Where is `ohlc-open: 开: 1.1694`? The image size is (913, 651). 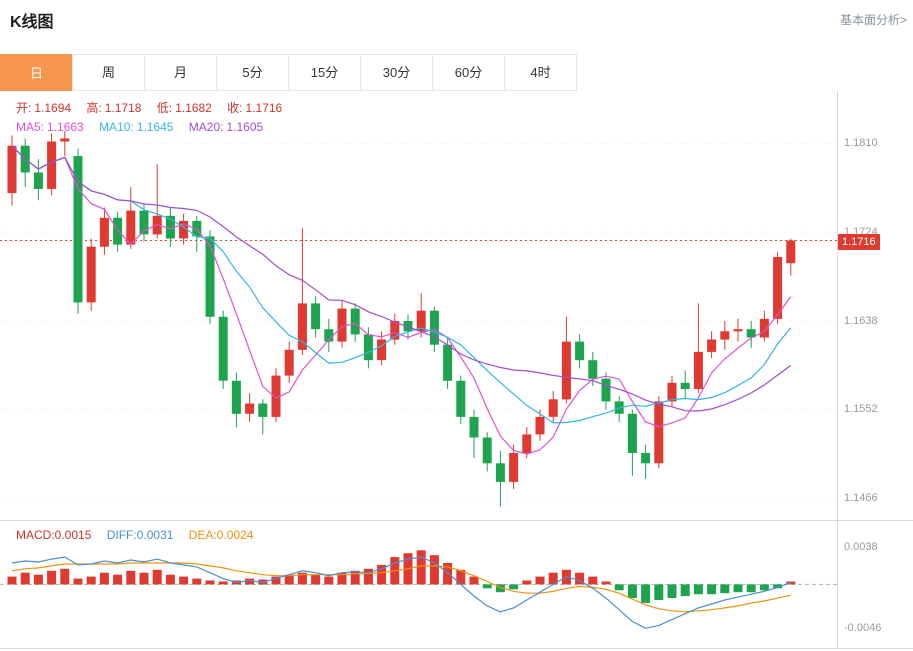 ohlc-open: 开: 1.1694 is located at coordinates (43, 108).